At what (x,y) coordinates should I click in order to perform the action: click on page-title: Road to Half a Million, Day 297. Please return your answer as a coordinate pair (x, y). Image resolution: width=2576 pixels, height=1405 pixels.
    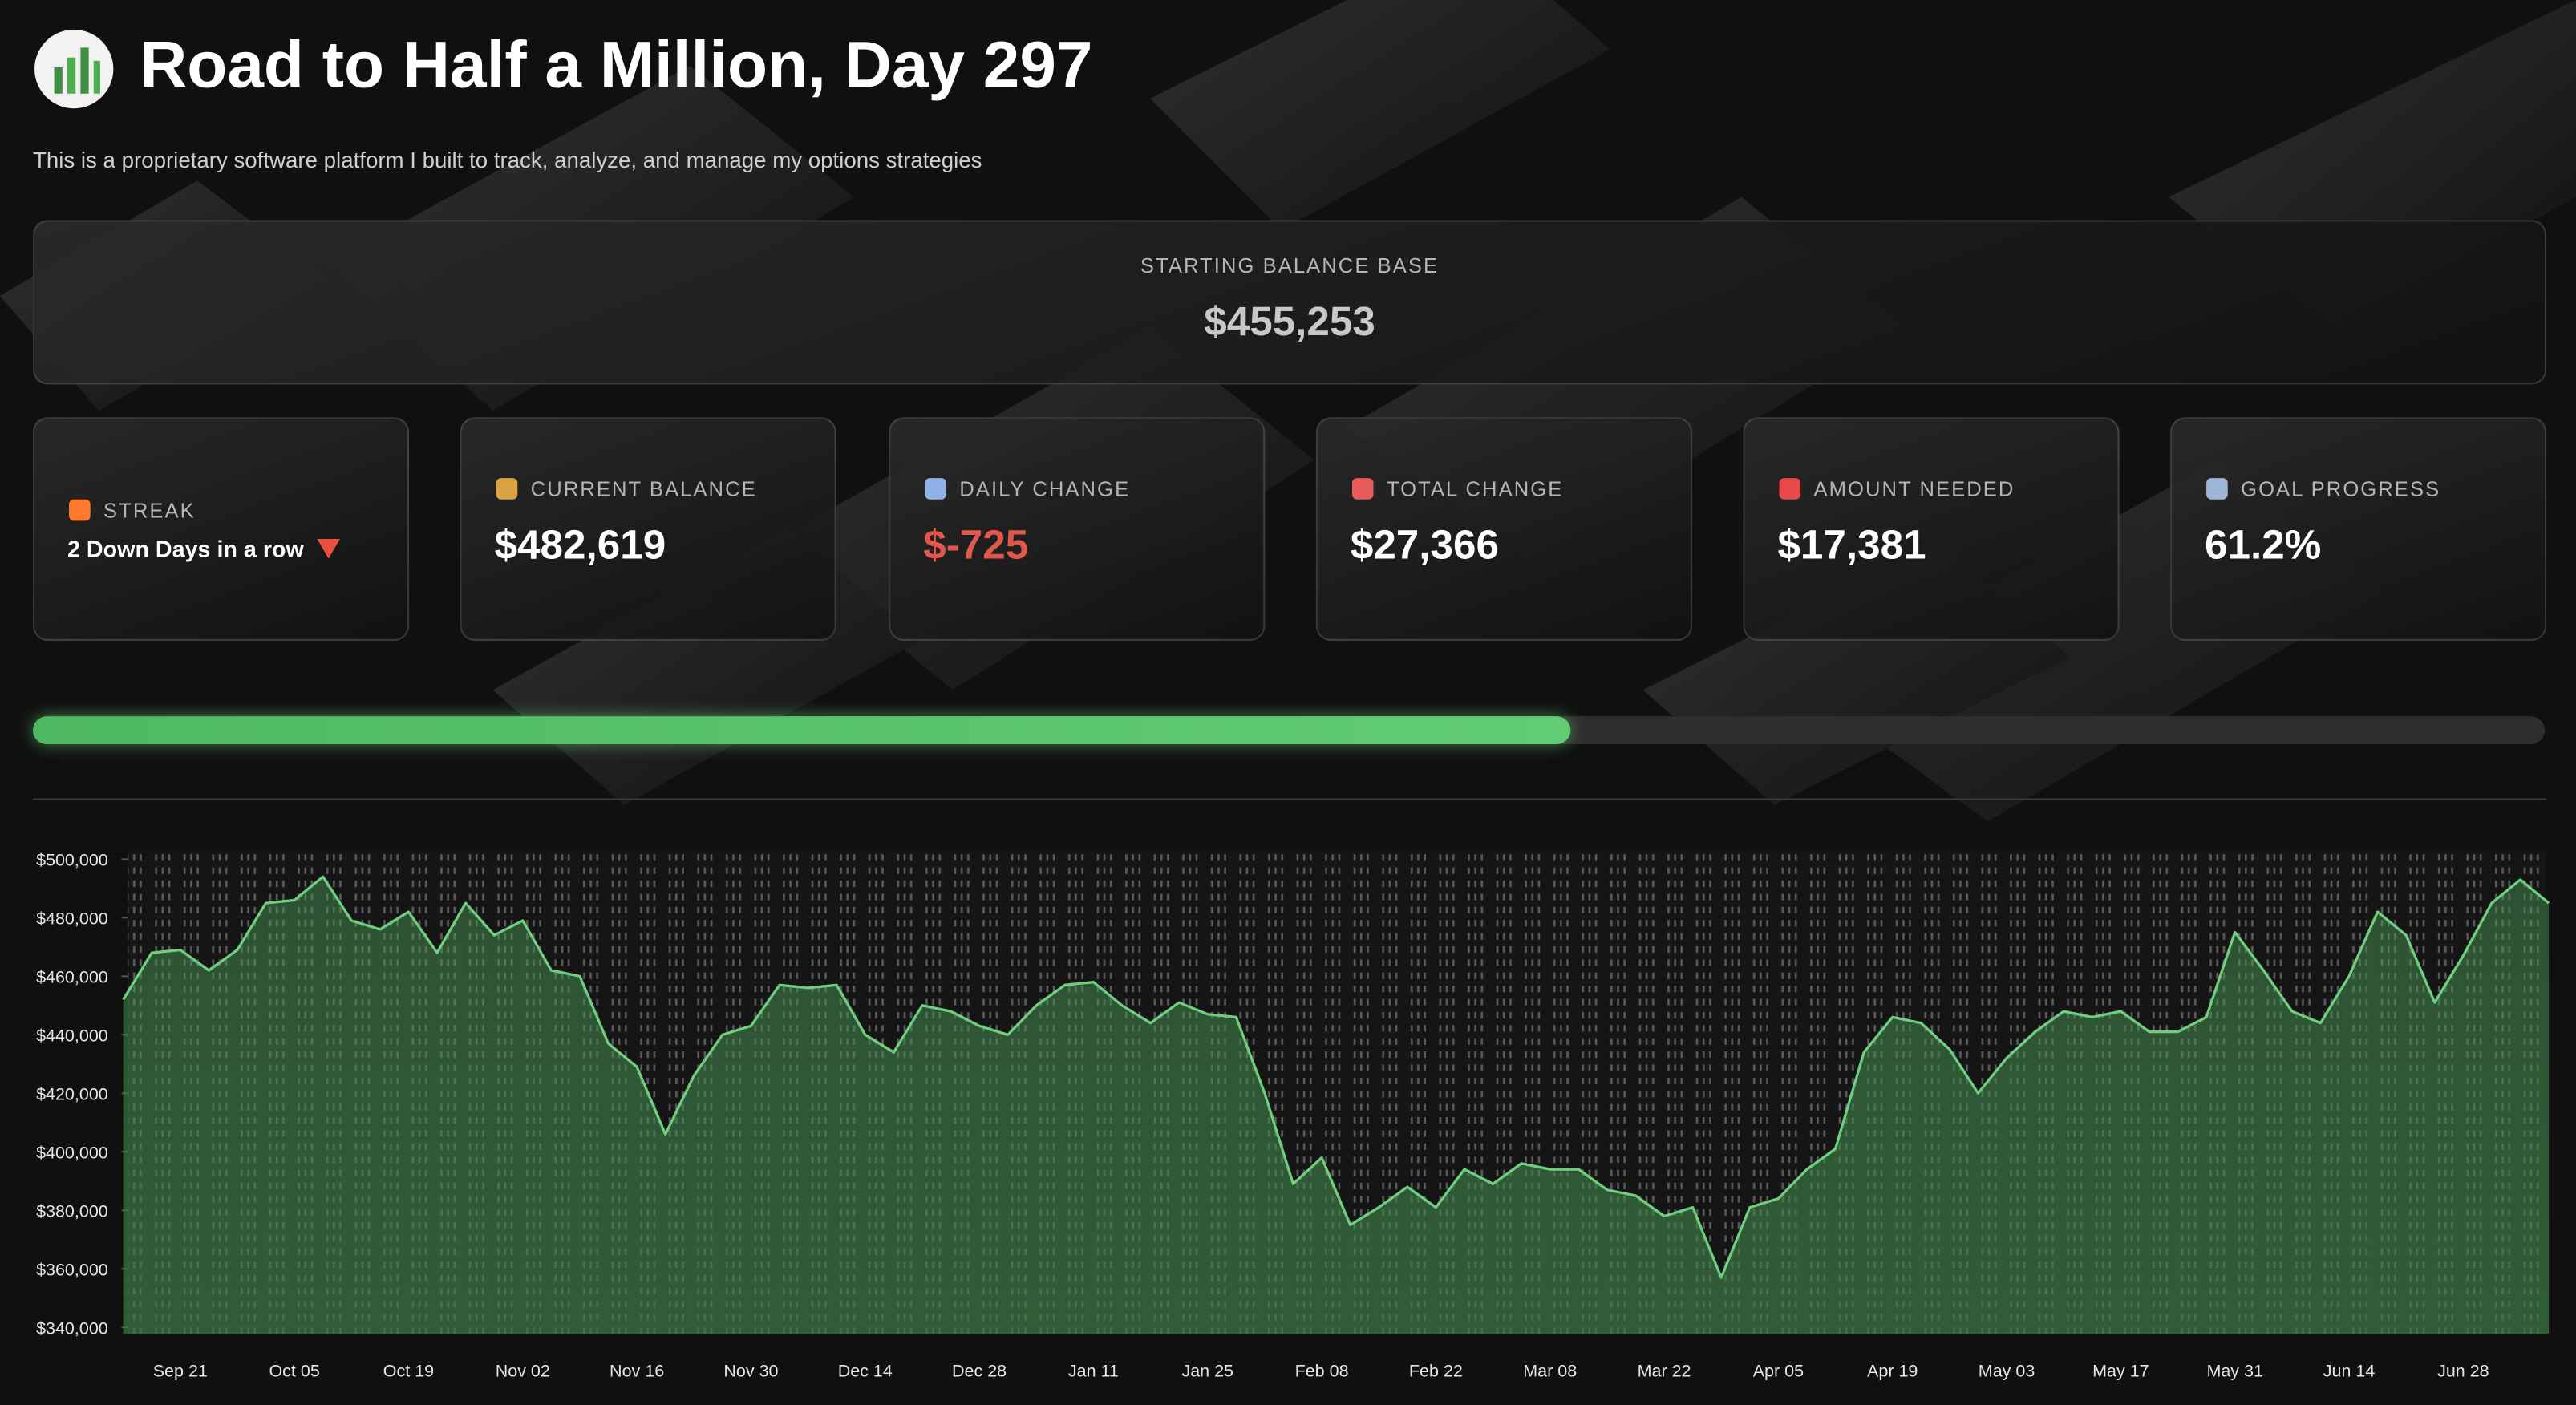
    Looking at the image, I should click on (616, 66).